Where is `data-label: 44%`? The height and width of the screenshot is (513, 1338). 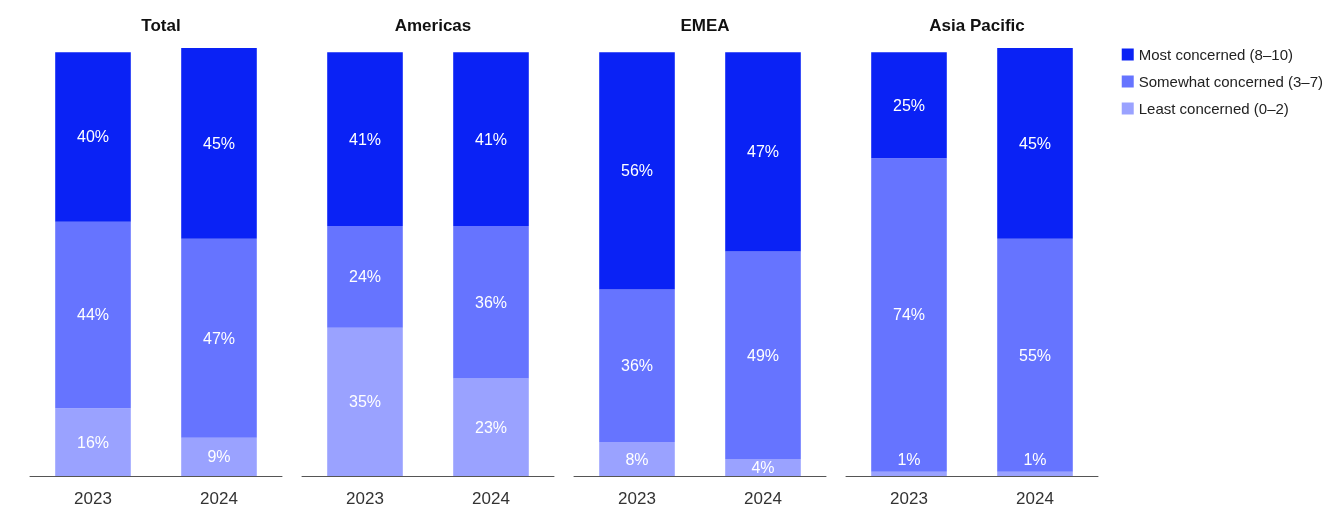 data-label: 44% is located at coordinates (93, 315).